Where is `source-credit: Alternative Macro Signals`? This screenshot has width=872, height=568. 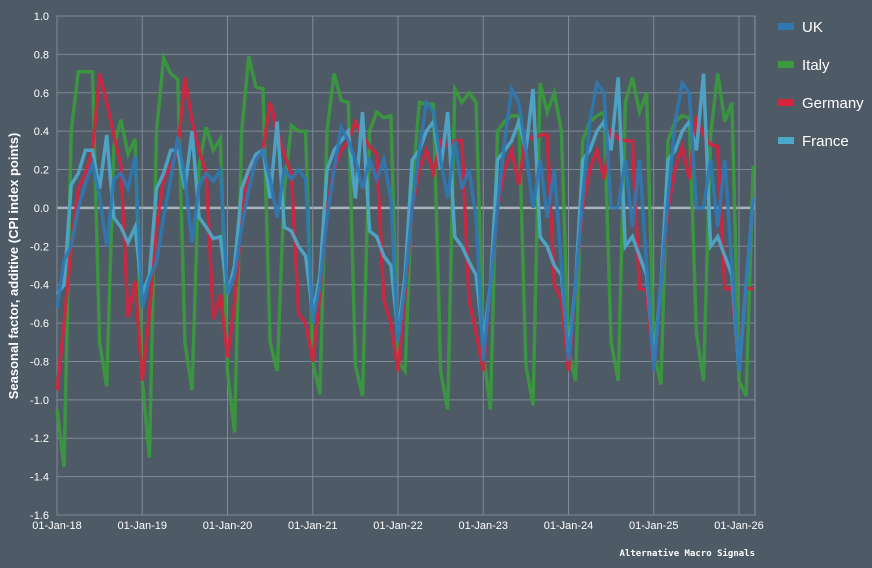 source-credit: Alternative Macro Signals is located at coordinates (687, 553).